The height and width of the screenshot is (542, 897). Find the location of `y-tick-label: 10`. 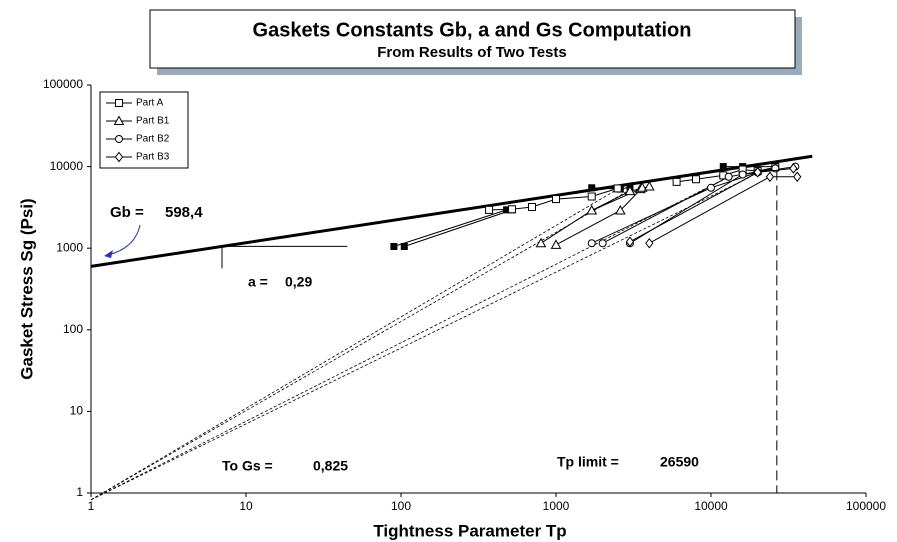

y-tick-label: 10 is located at coordinates (77, 411).